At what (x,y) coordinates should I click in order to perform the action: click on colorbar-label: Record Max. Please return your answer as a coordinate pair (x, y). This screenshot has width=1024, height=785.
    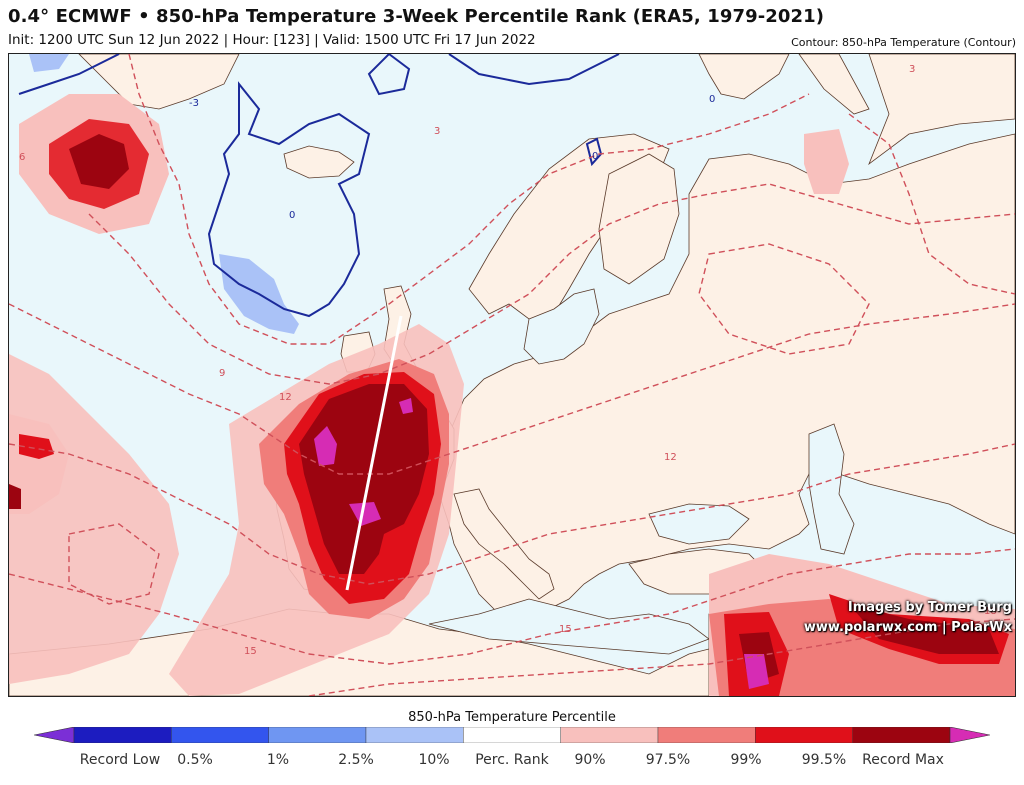
    Looking at the image, I should click on (903, 760).